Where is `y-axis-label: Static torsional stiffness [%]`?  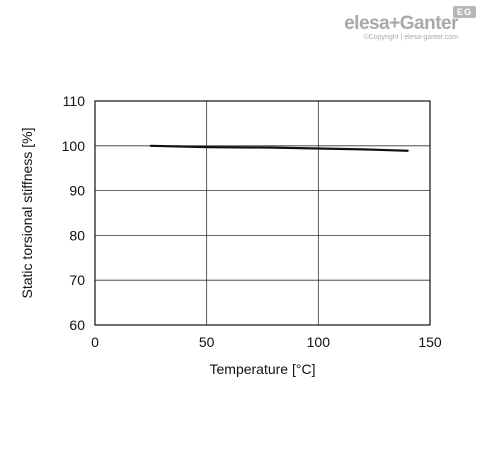
y-axis-label: Static torsional stiffness [%] is located at coordinates (27, 213).